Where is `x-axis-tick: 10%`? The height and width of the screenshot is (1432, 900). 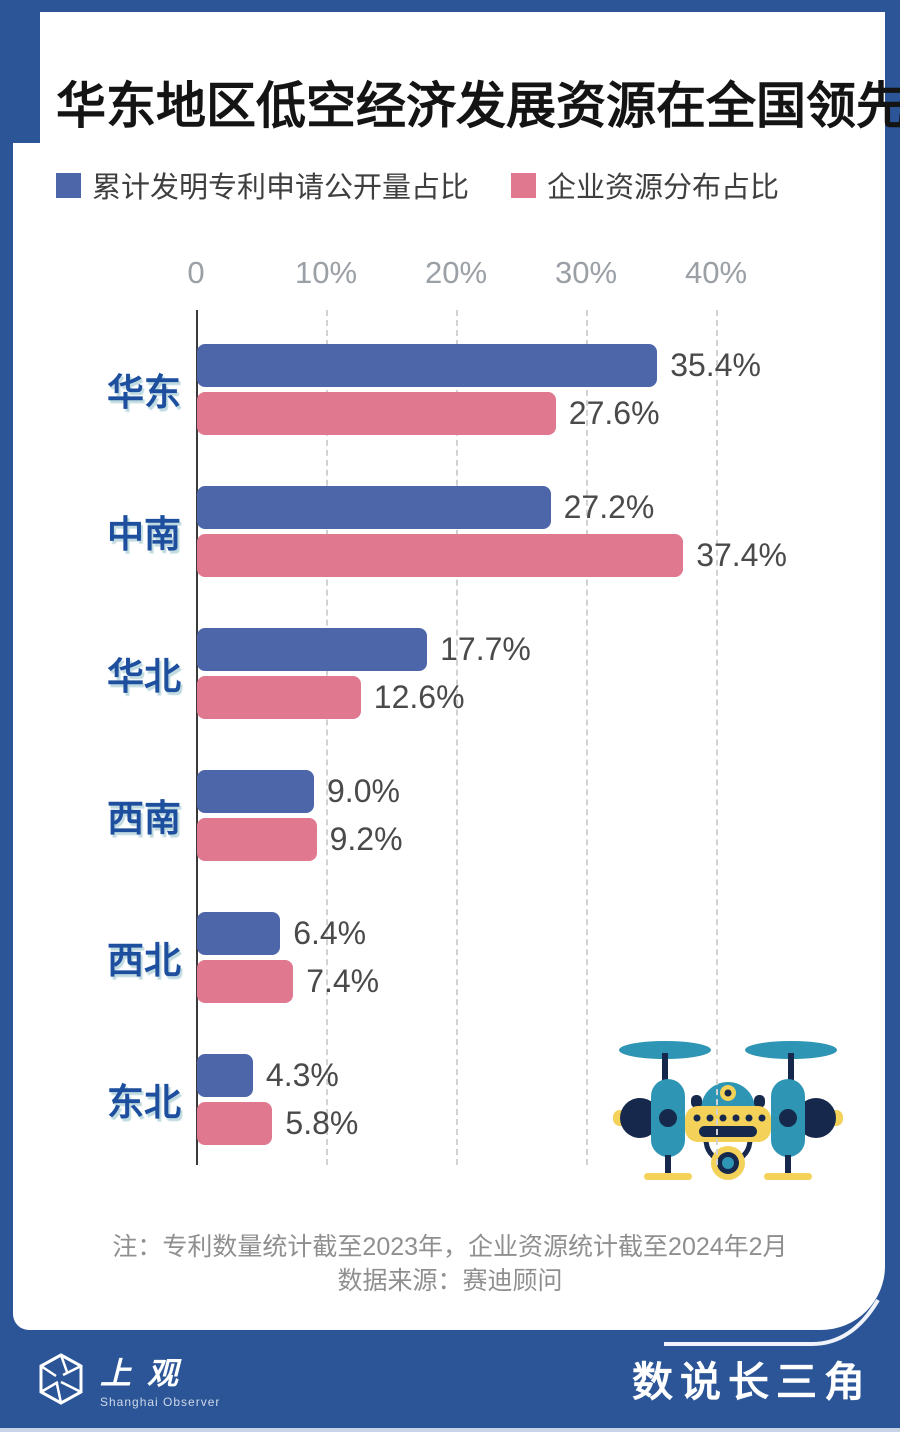 x-axis-tick: 10% is located at coordinates (326, 272).